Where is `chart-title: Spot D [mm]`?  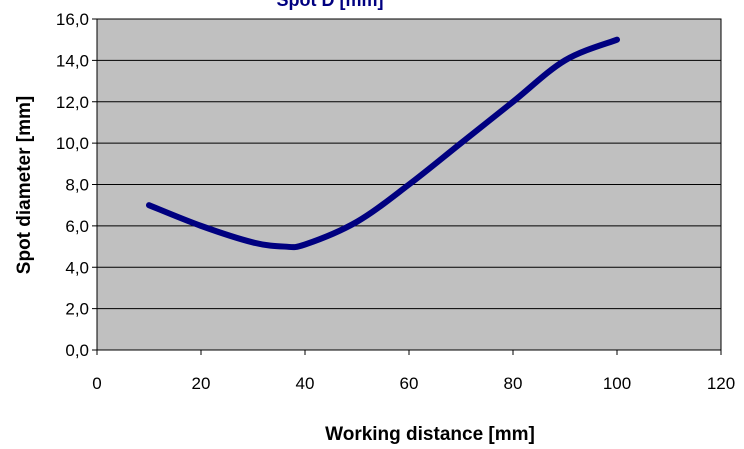 chart-title: Spot D [mm] is located at coordinates (330, 5).